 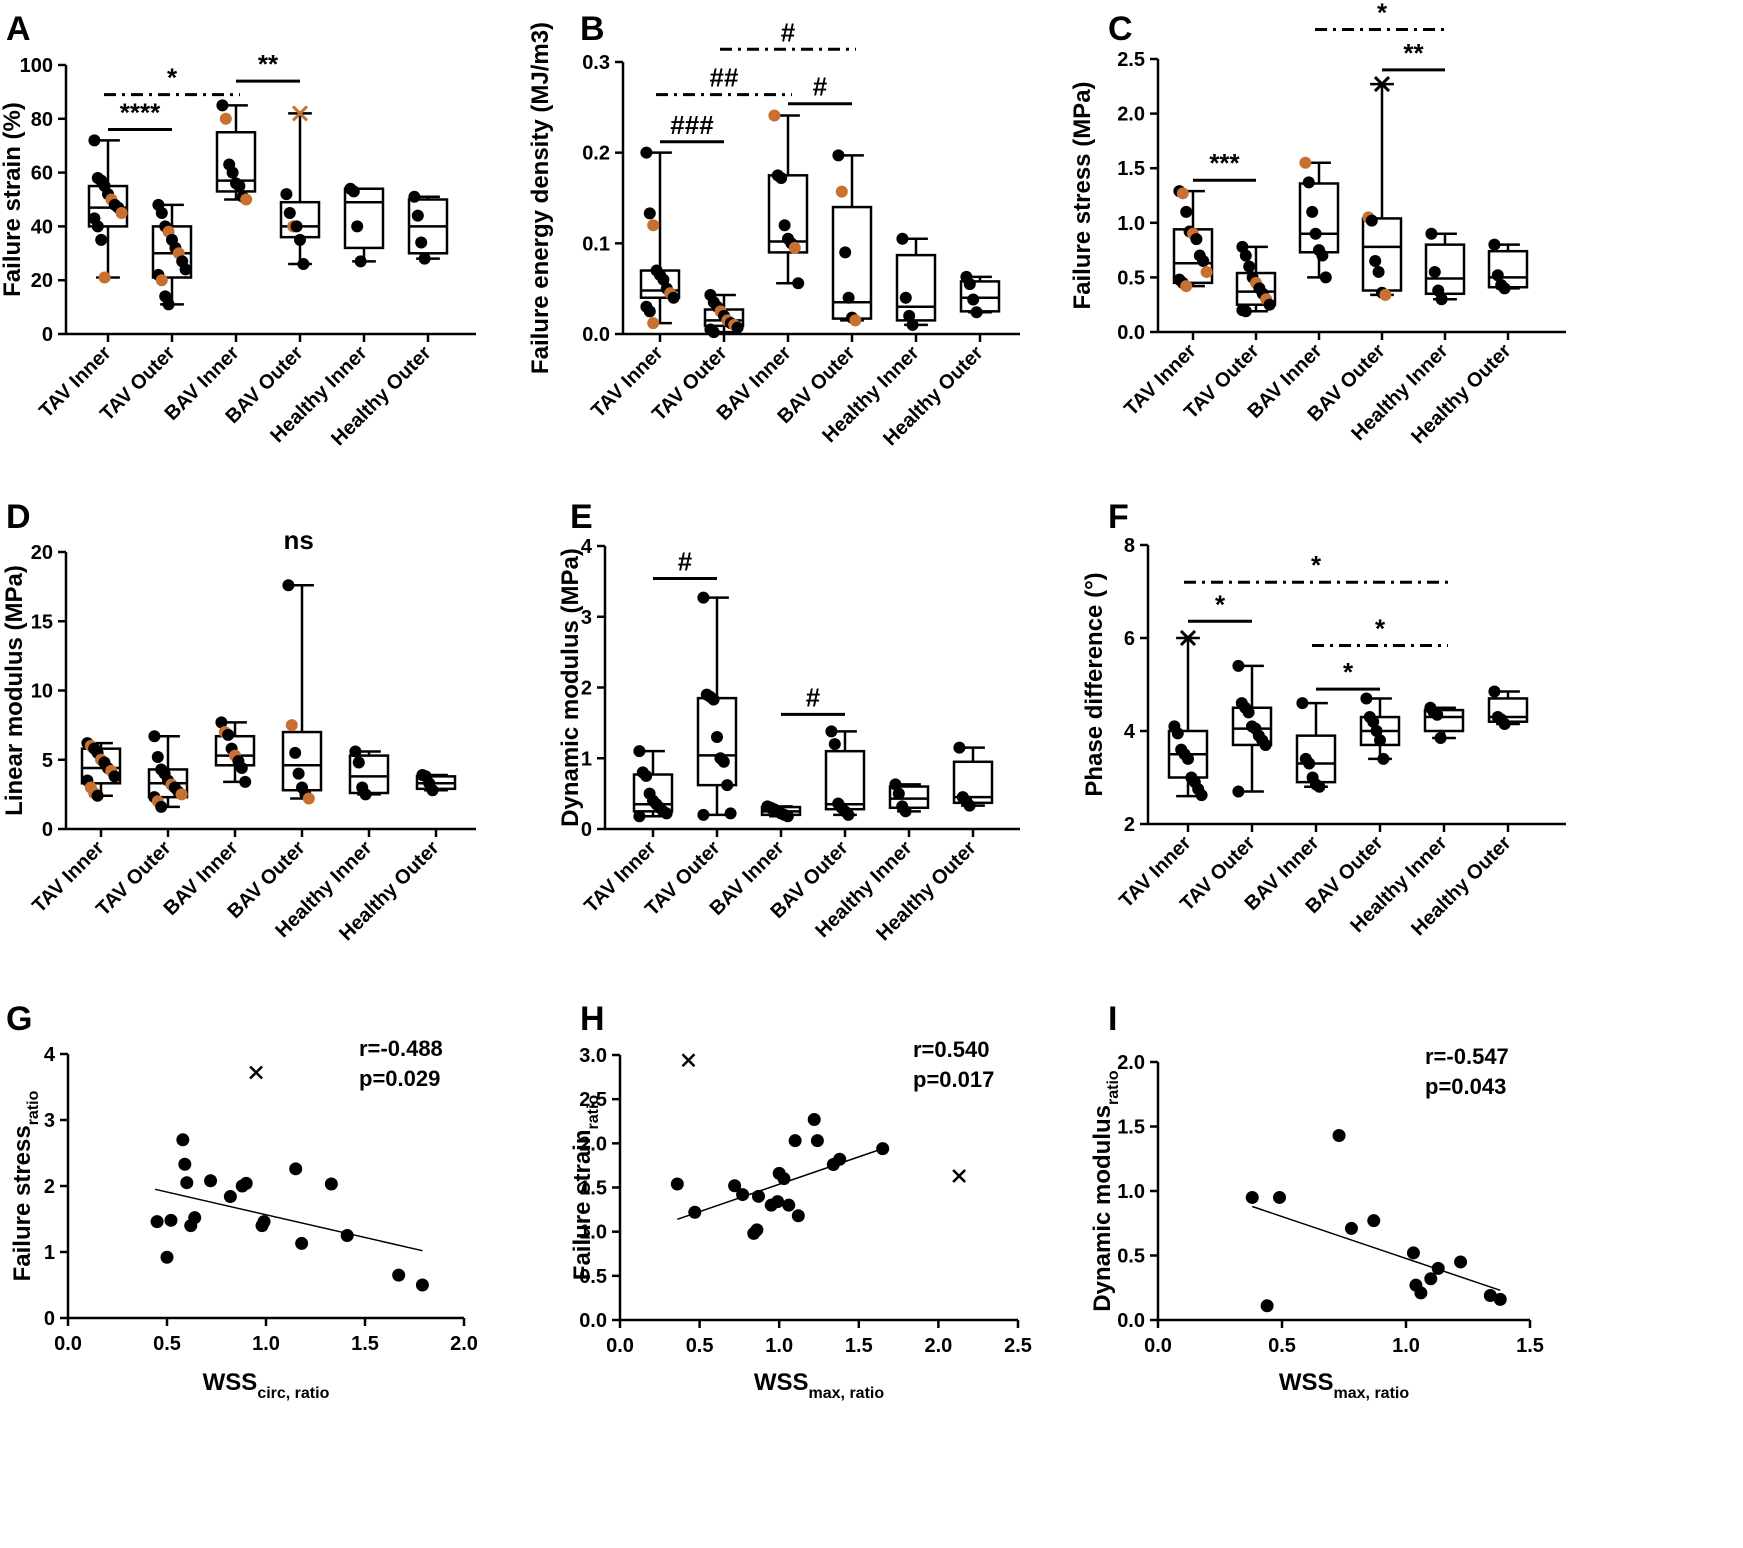 I want to click on y-tick-label: 0.0, so click(x=593, y=1321).